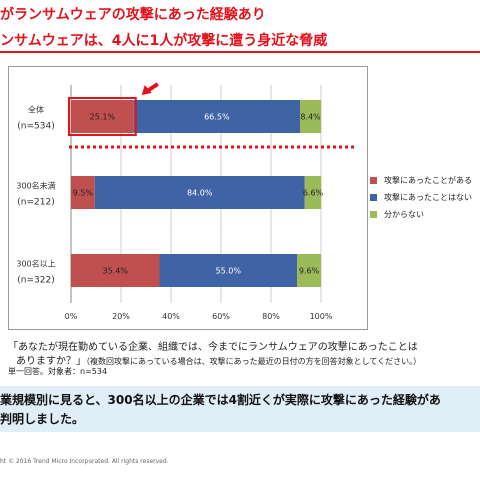 The image size is (480, 480). What do you see at coordinates (133, 15) in the screenshot?
I see `slide-title-line1: がランサムウェアの攻撃にあった経験あり` at bounding box center [133, 15].